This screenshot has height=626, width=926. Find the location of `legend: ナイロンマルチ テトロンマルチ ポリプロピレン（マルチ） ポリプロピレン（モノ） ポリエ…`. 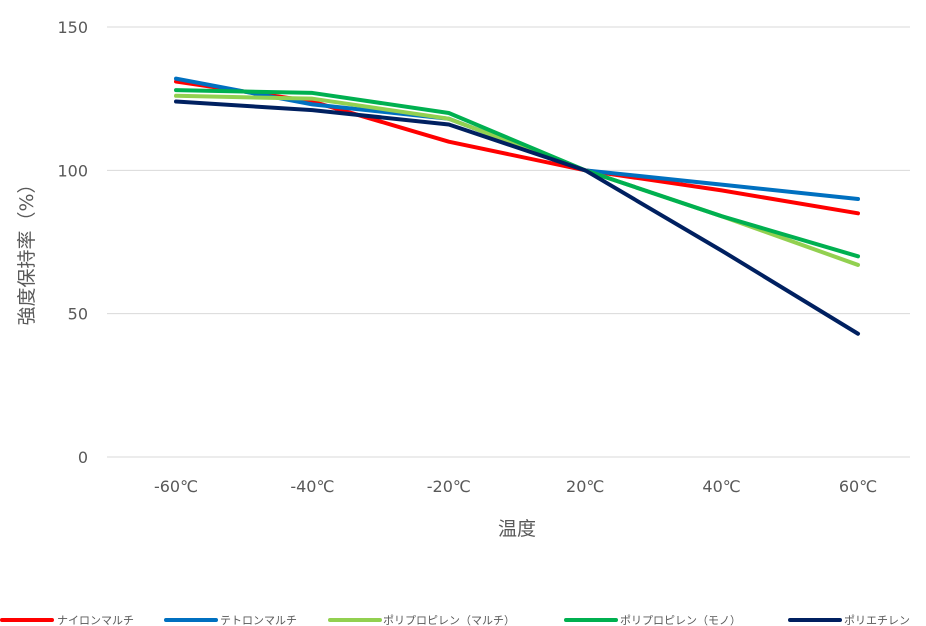

legend: ナイロンマルチ テトロンマルチ ポリプロピレン（マルチ） ポリプロピレン（モノ） ポリエ… is located at coordinates (455, 620).